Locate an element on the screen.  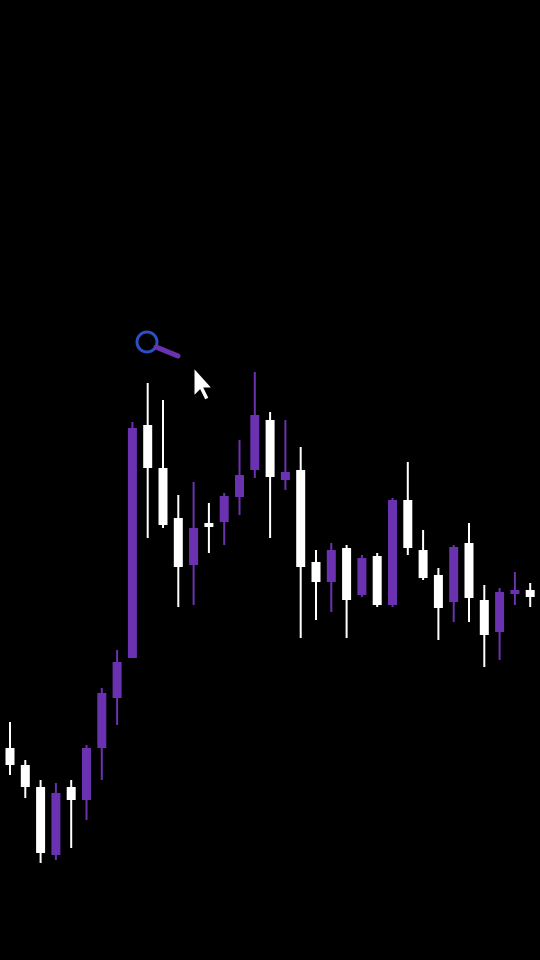
magnifier-lens is located at coordinates (147, 342).